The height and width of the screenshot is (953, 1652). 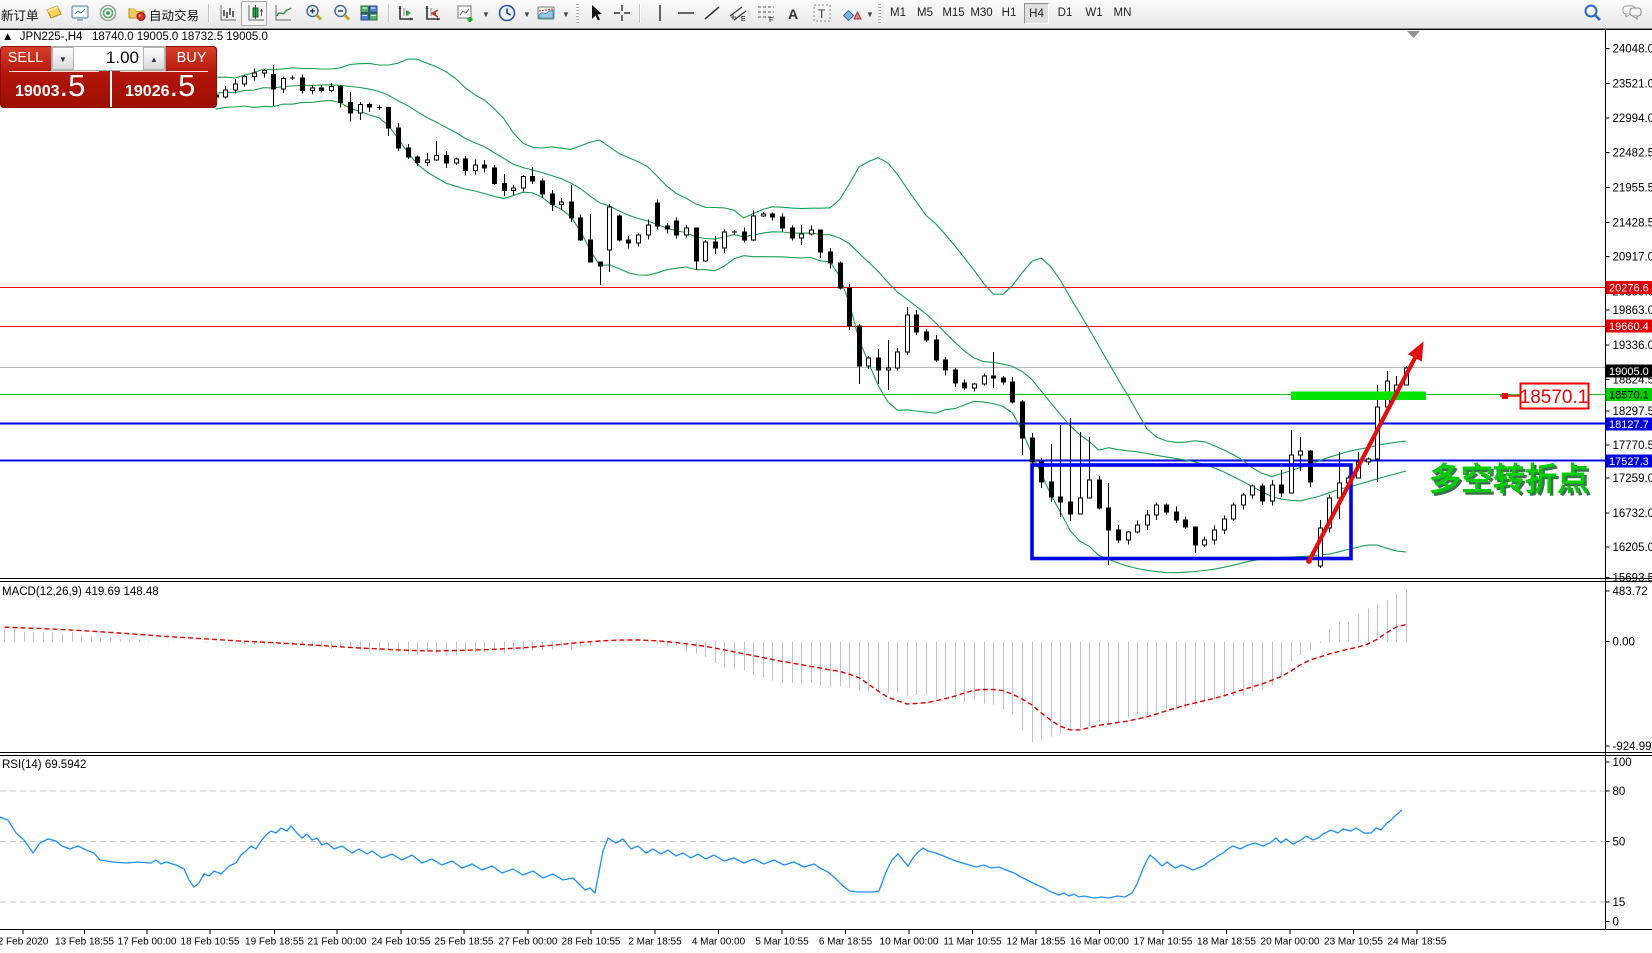 I want to click on svg-text: 18127.7, so click(x=1629, y=425).